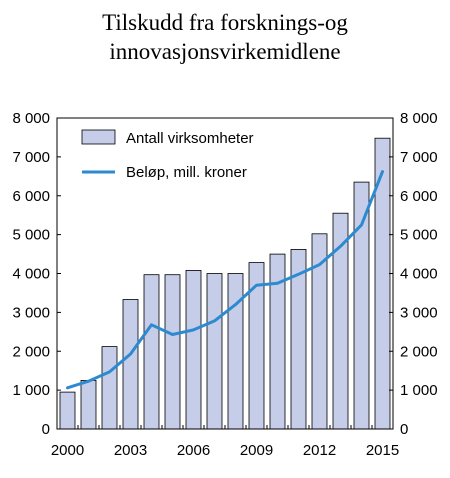 The width and height of the screenshot is (450, 478). Describe the element at coordinates (186, 172) in the screenshot. I see `legend-label-line: Beløp, mill. kroner` at that location.